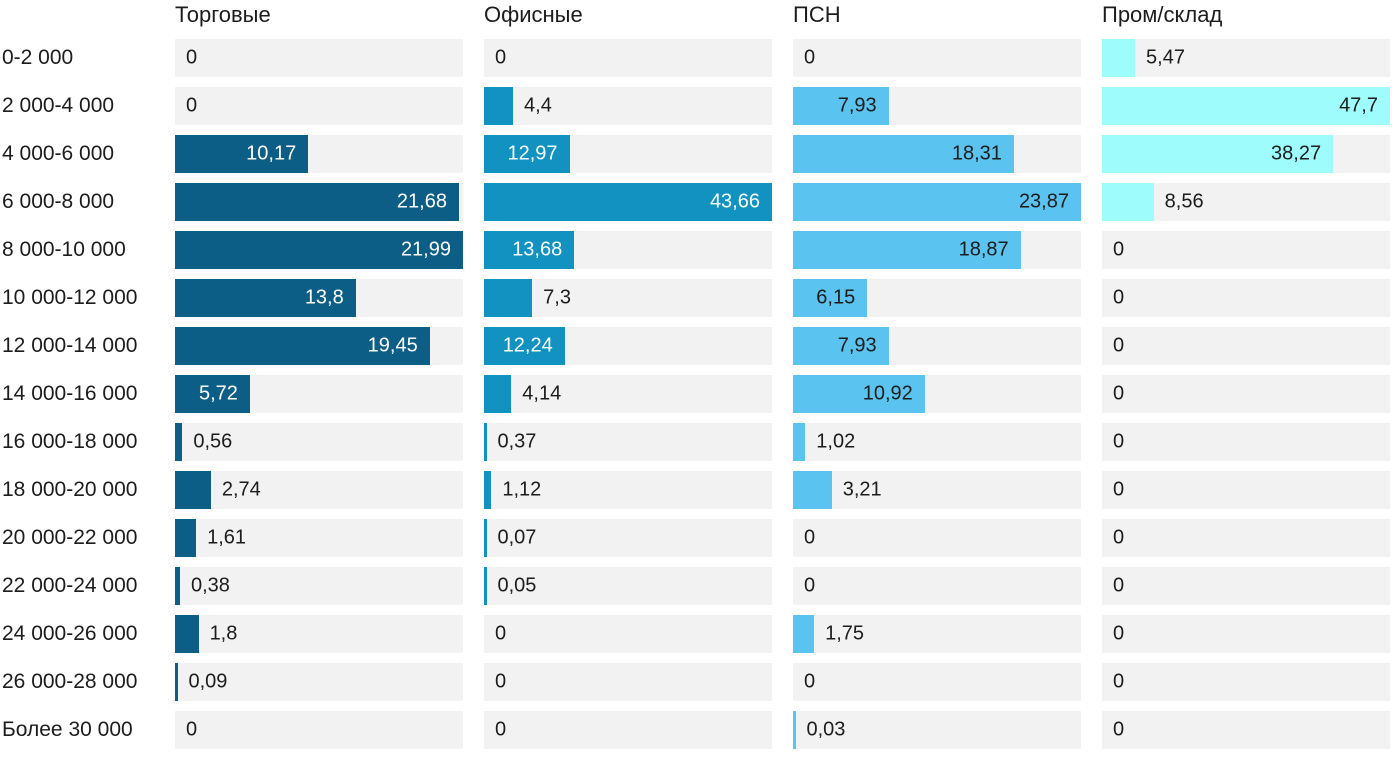  I want to click on row-label: 26 000-28 000, so click(70, 681).